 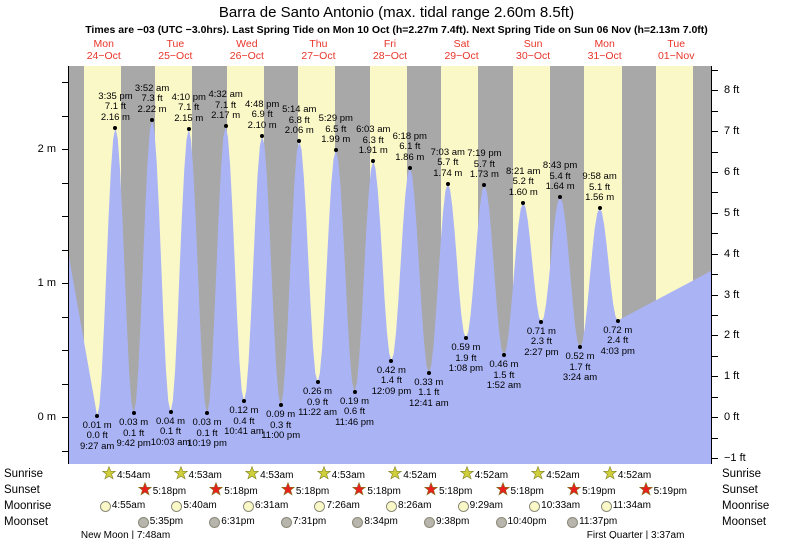 I want to click on low-tide-label: 0.09 m 0.3 ft 11:00 pm, so click(x=280, y=426).